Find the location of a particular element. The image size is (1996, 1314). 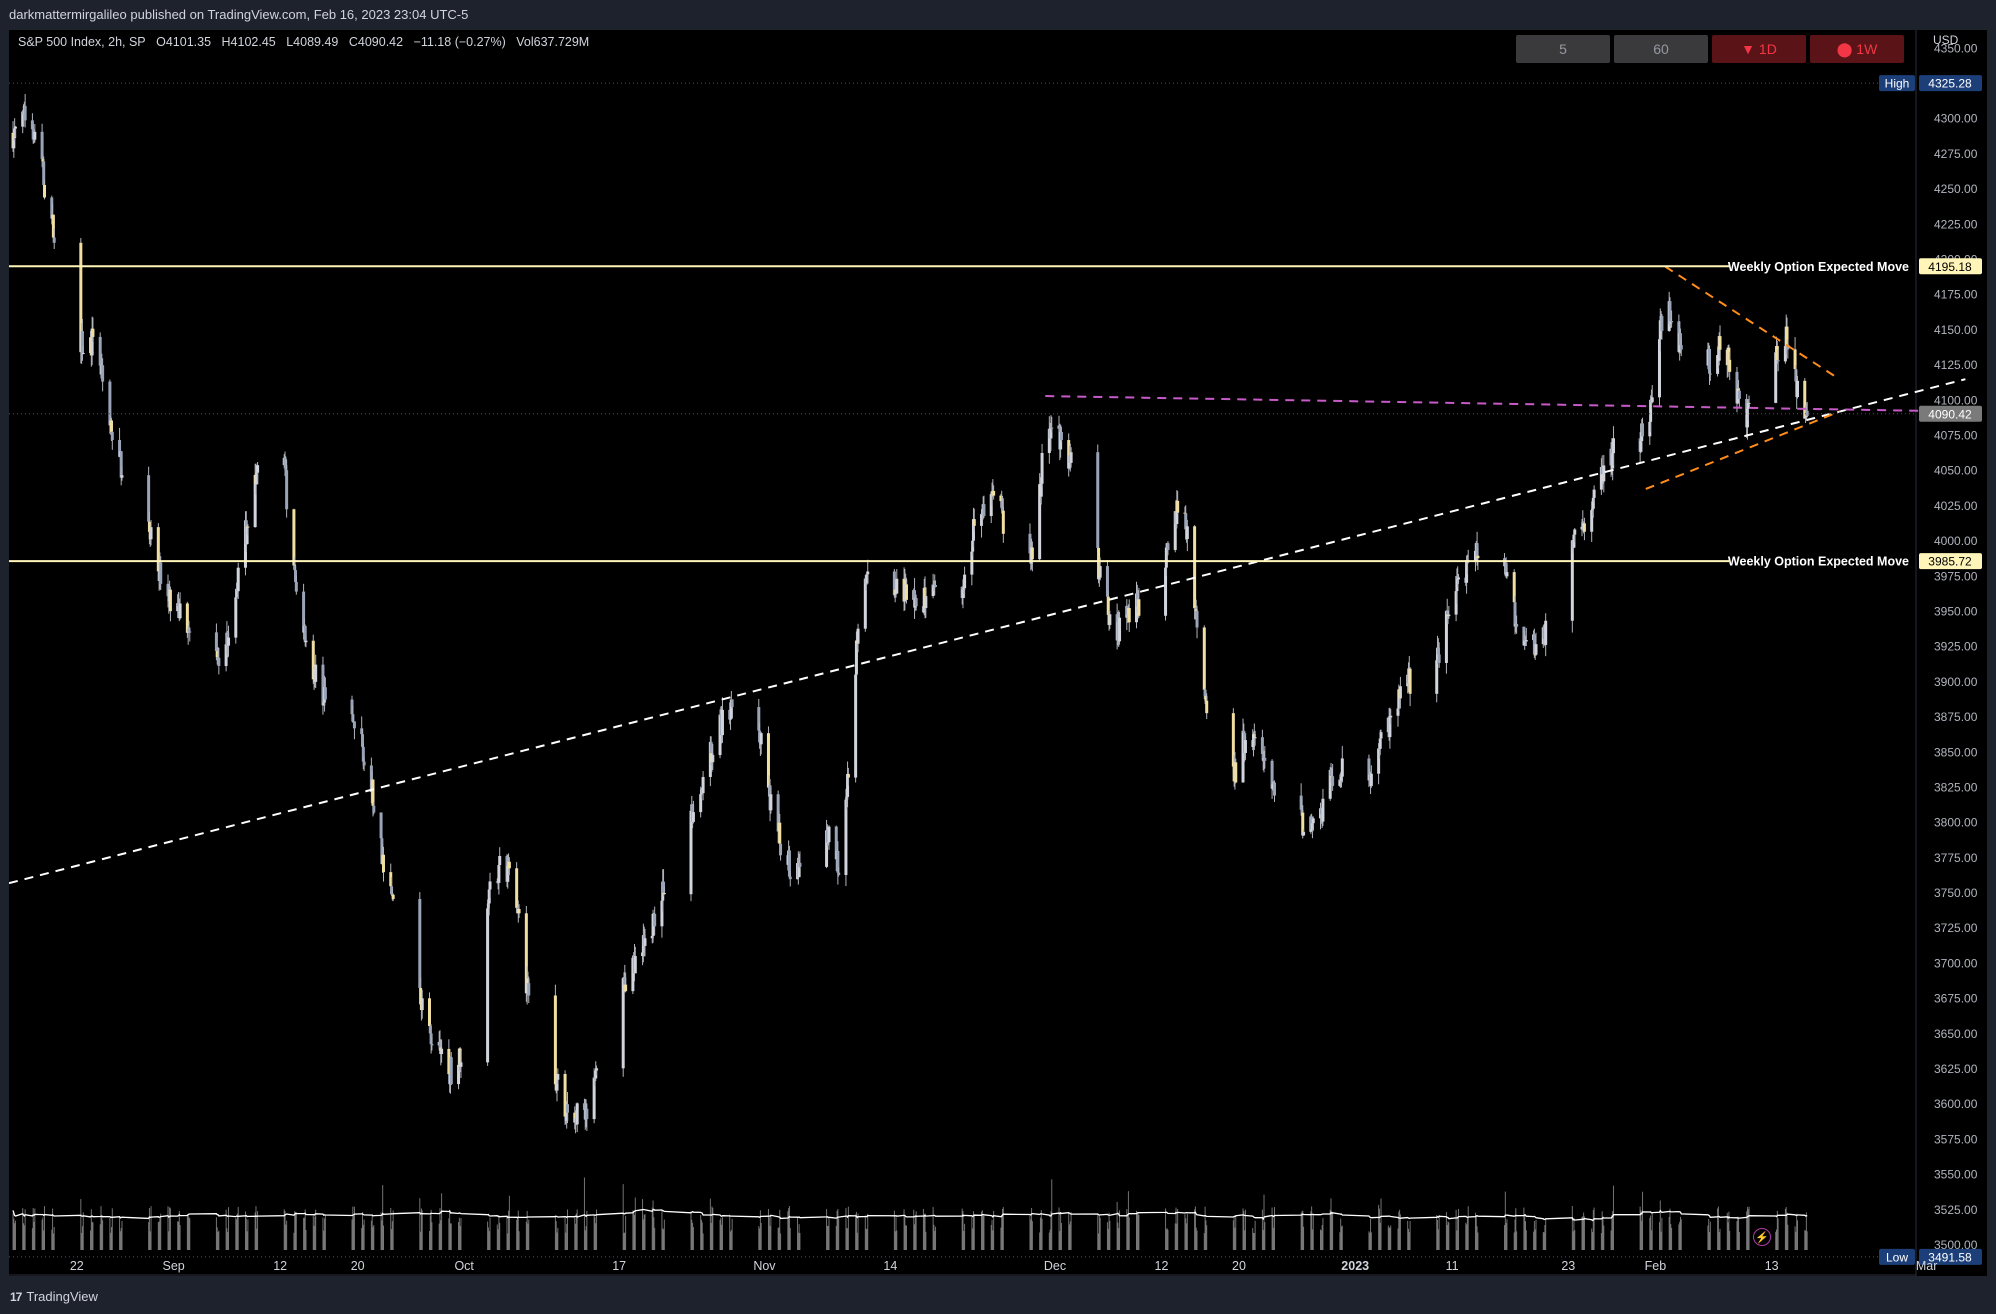

expected-move-lower-badge is located at coordinates (1950, 561).